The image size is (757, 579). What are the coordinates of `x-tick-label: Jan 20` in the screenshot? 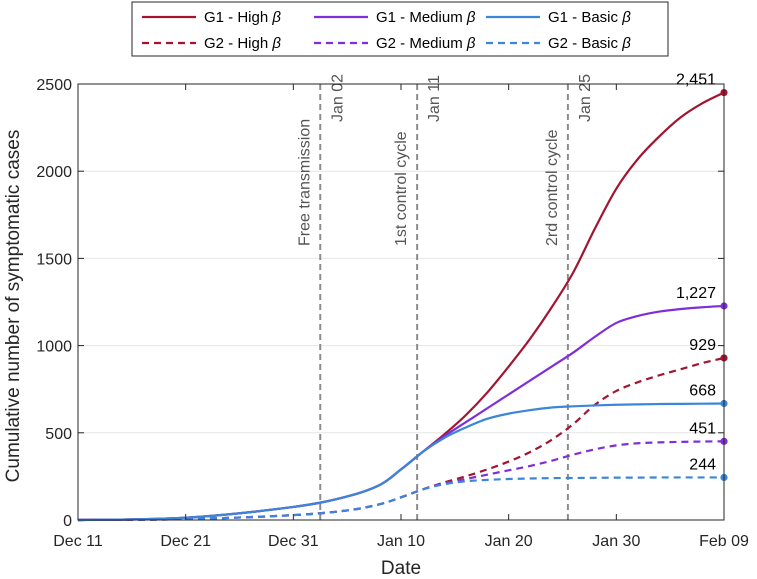 It's located at (509, 541).